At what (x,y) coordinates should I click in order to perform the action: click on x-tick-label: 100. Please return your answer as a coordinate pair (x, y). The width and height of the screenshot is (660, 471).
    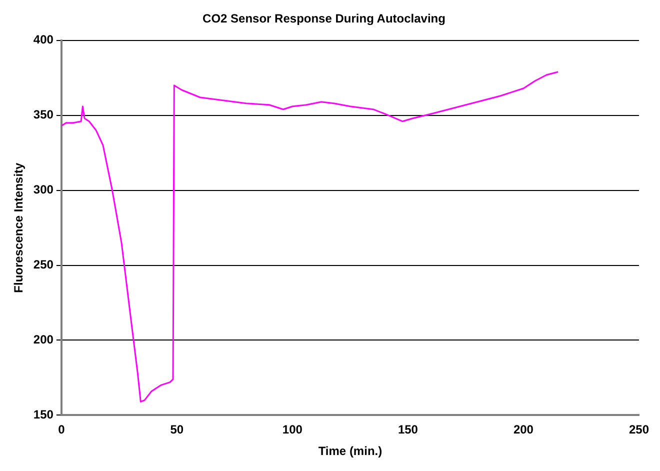
    Looking at the image, I should click on (292, 429).